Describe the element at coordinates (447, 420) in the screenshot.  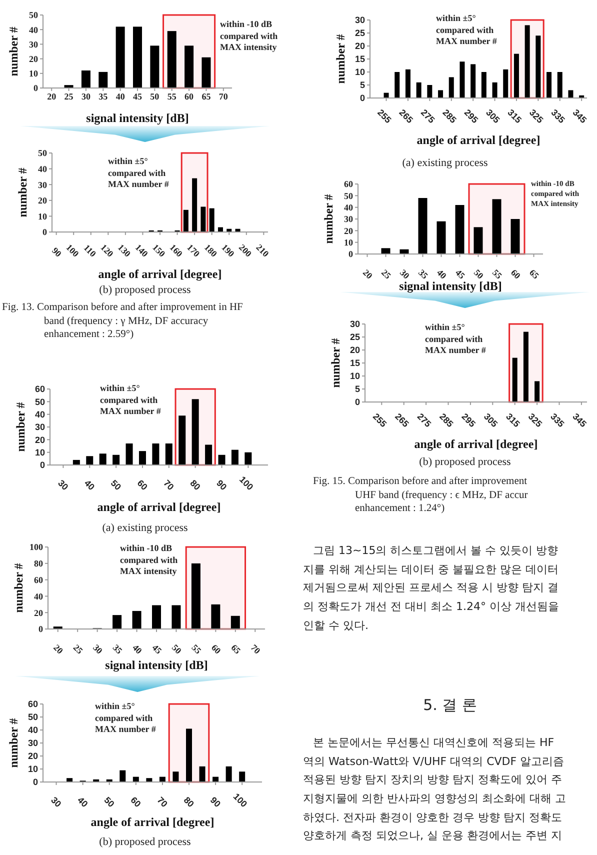
I see `x-tick-label: 285` at that location.